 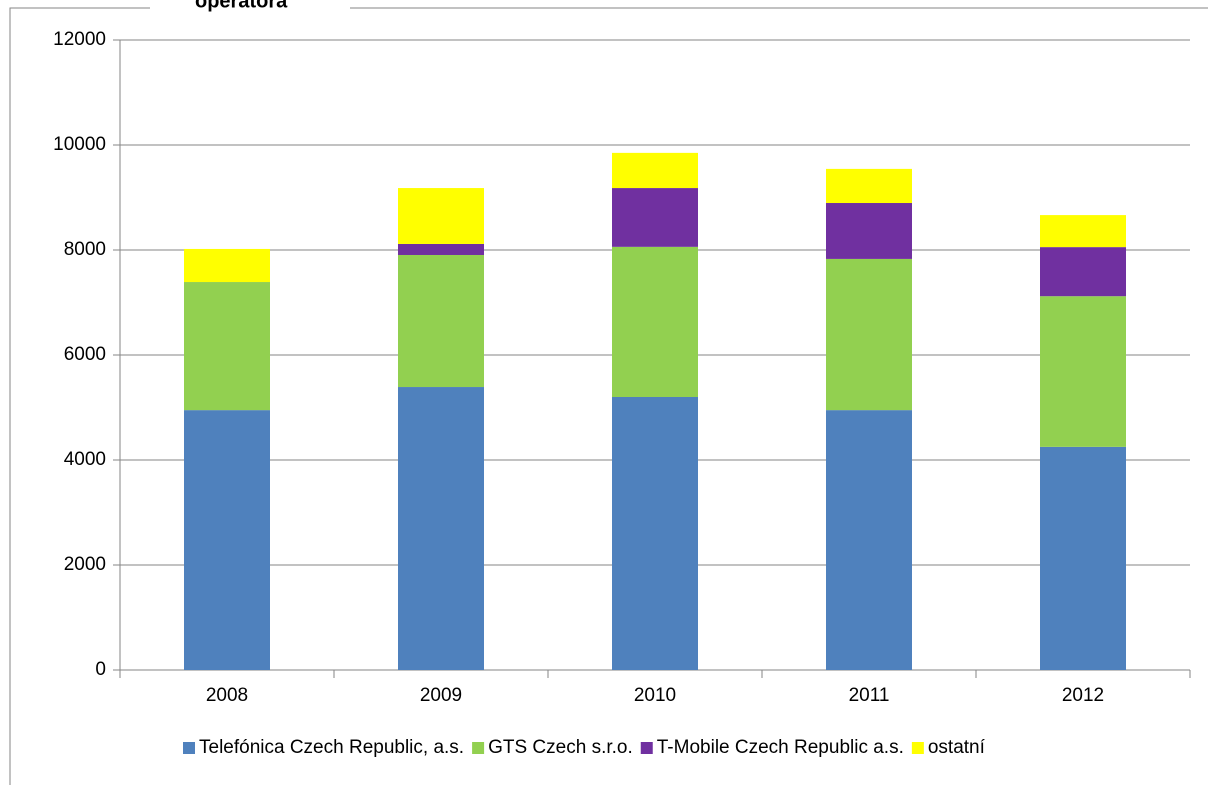 I want to click on x-tick-label: 2009, so click(x=441, y=695).